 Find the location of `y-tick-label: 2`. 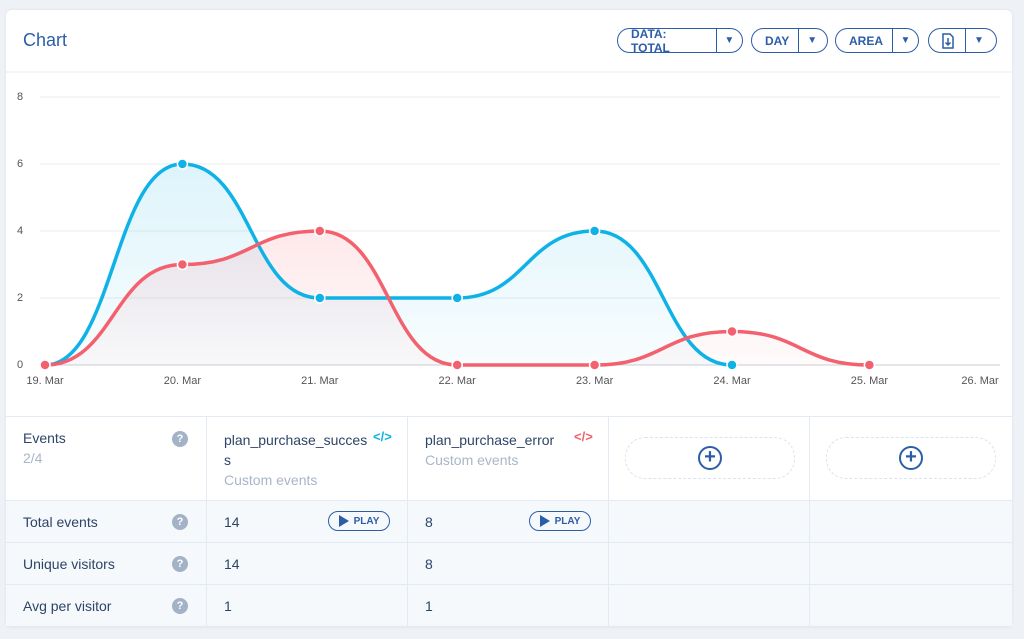

y-tick-label: 2 is located at coordinates (20, 298).